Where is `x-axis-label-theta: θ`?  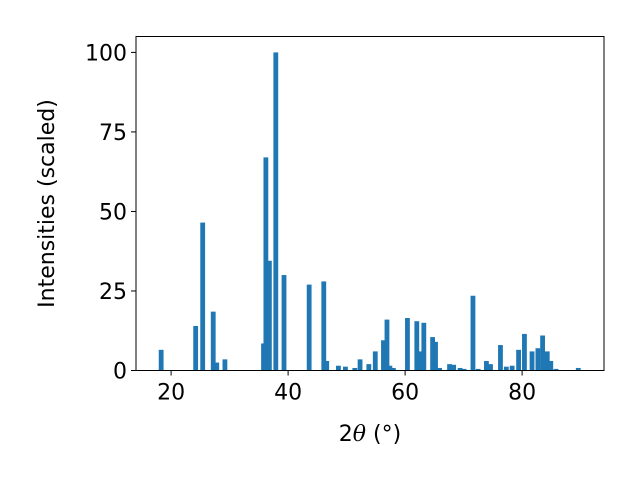
x-axis-label-theta: θ is located at coordinates (359, 434).